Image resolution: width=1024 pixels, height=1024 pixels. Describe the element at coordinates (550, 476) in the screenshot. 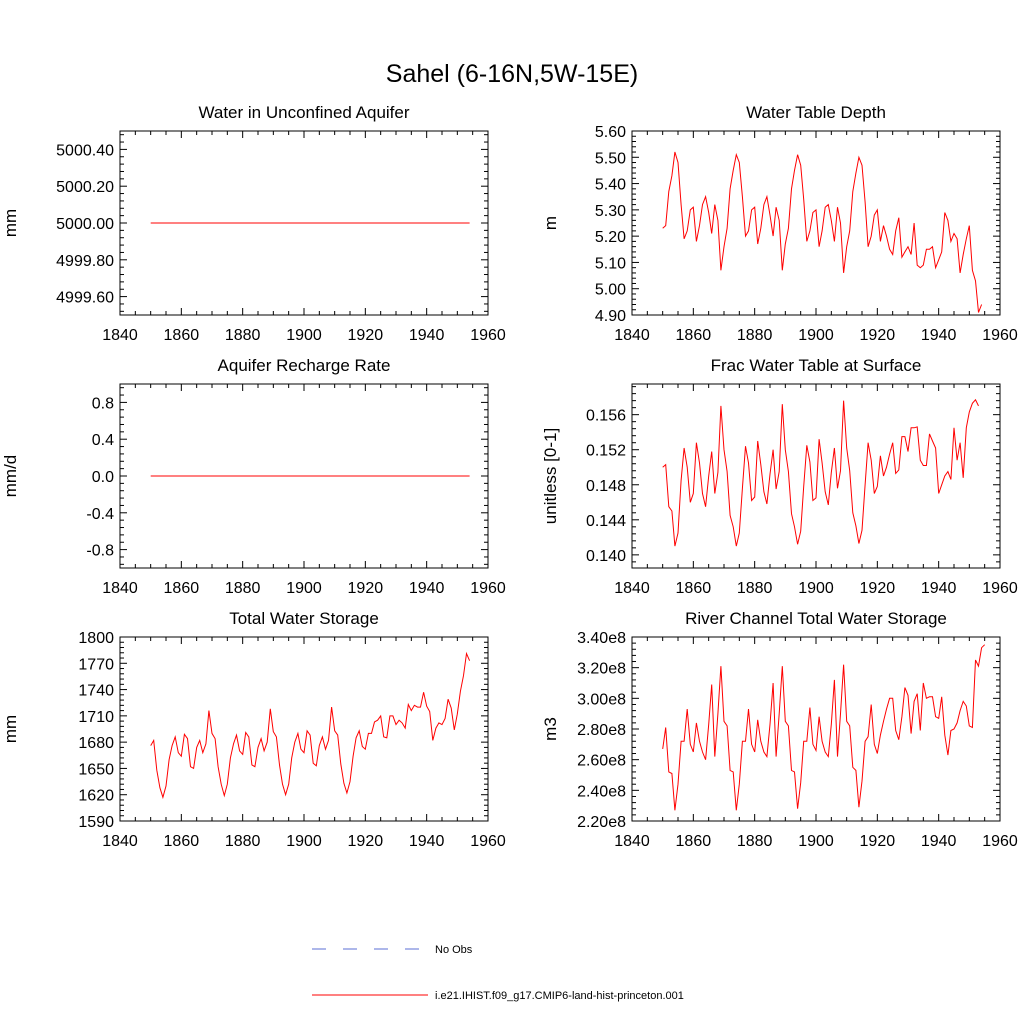

I see `y-axis-label: unitless [0-1]` at that location.